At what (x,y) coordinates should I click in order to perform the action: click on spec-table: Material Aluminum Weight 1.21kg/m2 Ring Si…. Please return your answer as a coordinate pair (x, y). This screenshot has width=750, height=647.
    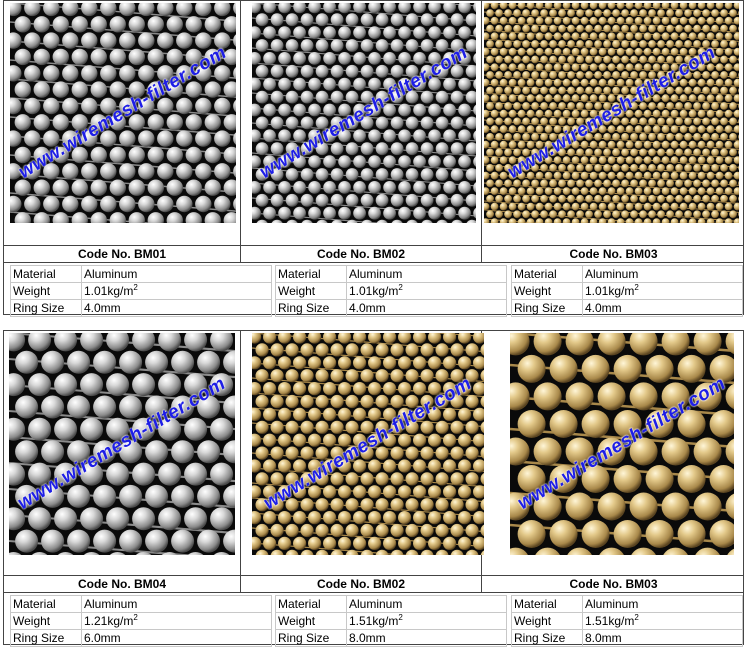
    Looking at the image, I should click on (141, 621).